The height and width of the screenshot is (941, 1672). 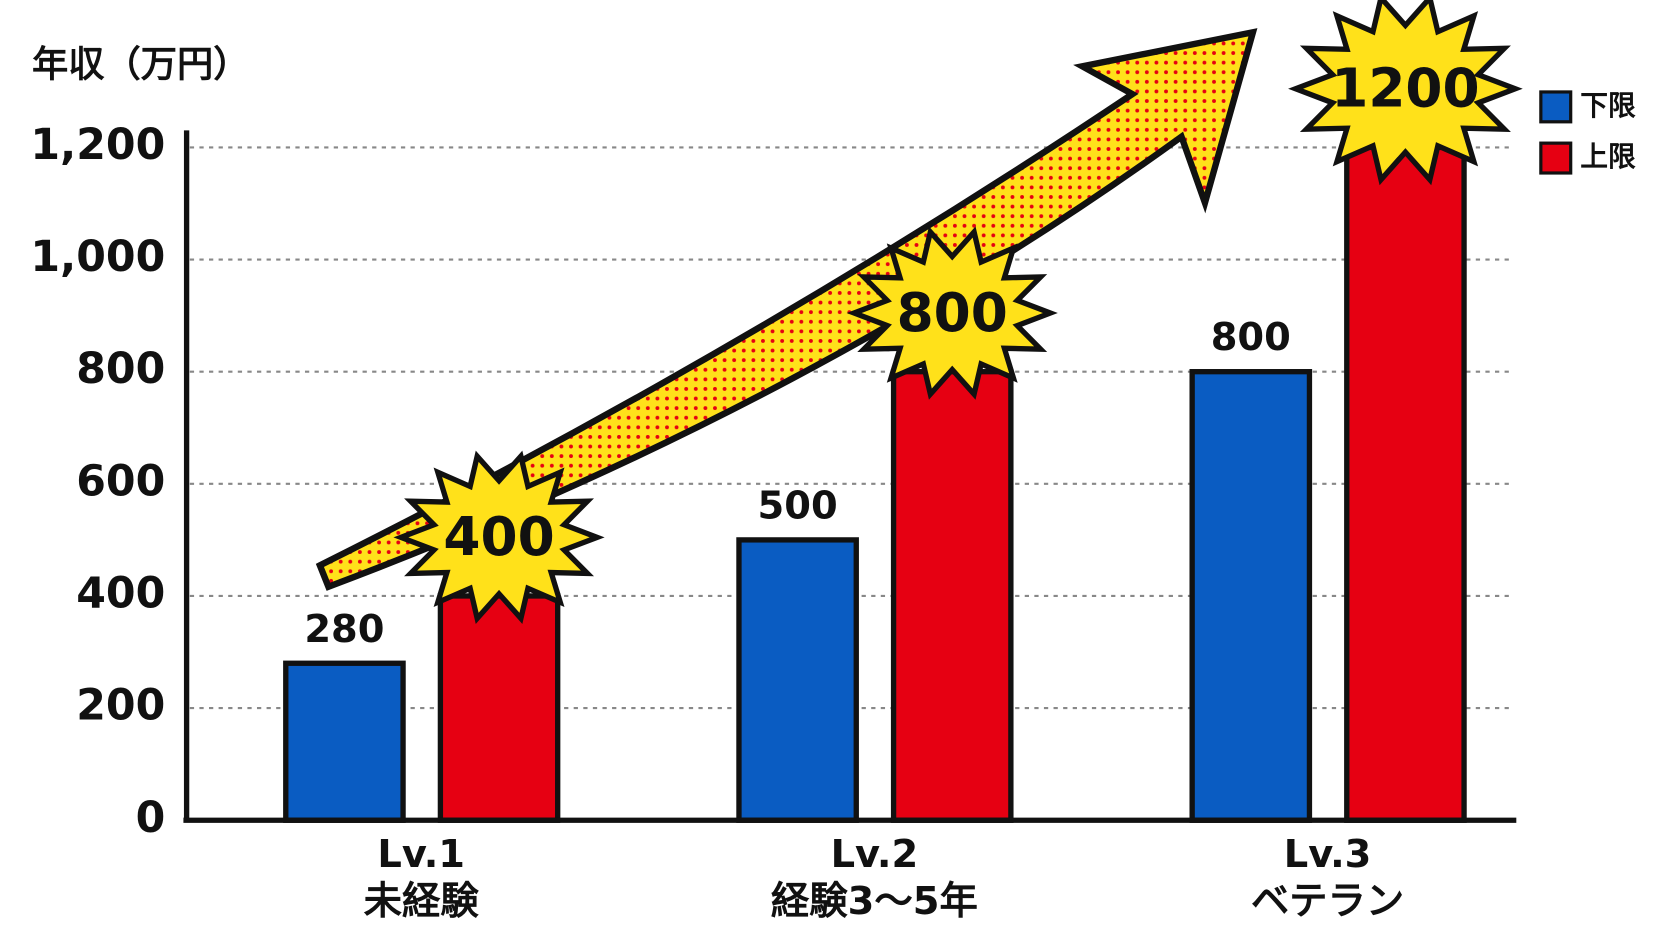 What do you see at coordinates (798, 505) in the screenshot?
I see `value-label: 500` at bounding box center [798, 505].